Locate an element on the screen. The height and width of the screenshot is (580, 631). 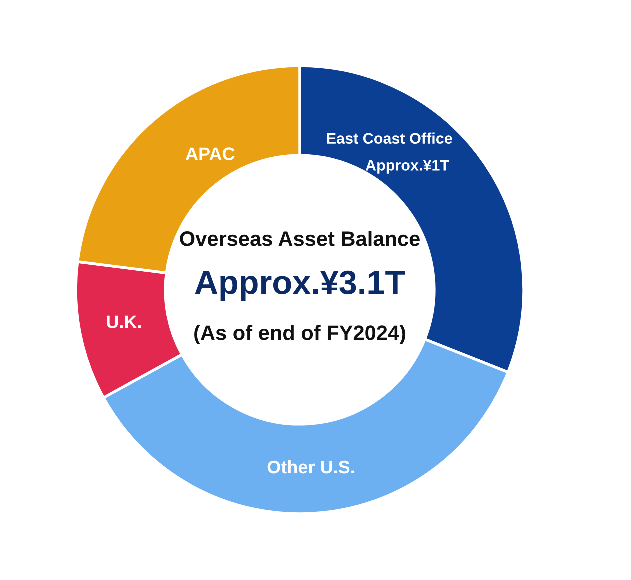
slice-label: East Coast Office is located at coordinates (389, 138).